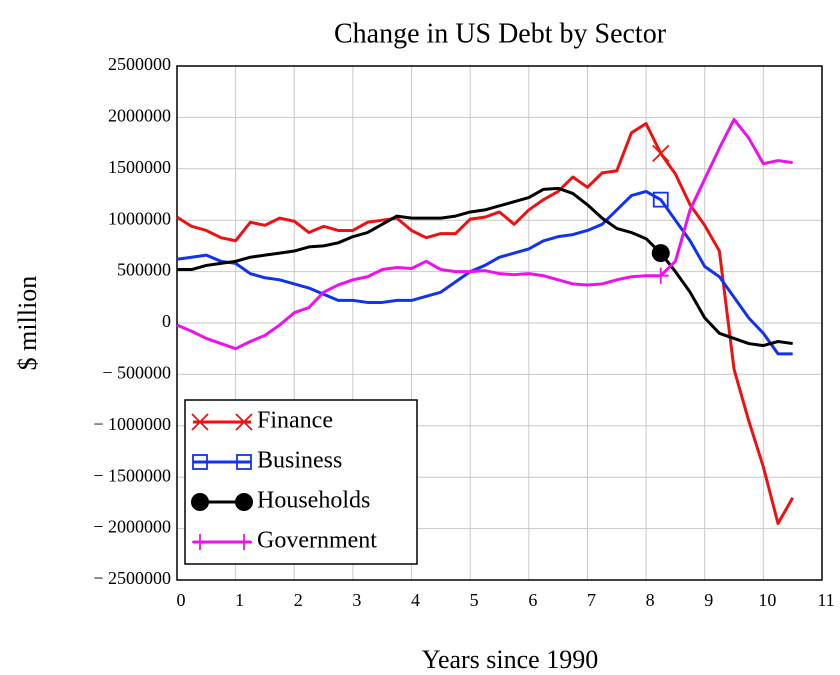 The image size is (840, 675). What do you see at coordinates (767, 600) in the screenshot?
I see `x-tick-label: 10` at bounding box center [767, 600].